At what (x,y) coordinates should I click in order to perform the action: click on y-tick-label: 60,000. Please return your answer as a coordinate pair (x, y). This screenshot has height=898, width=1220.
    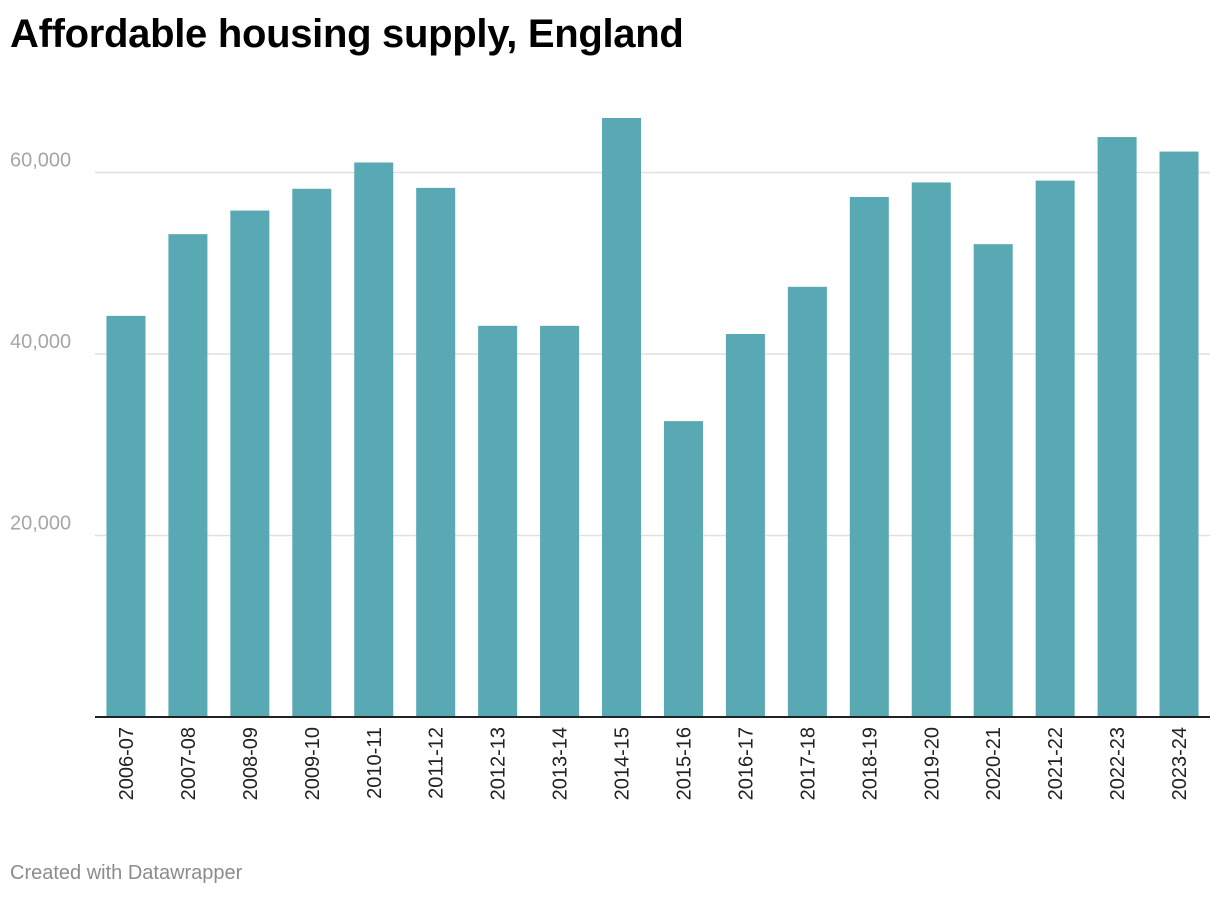
    Looking at the image, I should click on (40, 160).